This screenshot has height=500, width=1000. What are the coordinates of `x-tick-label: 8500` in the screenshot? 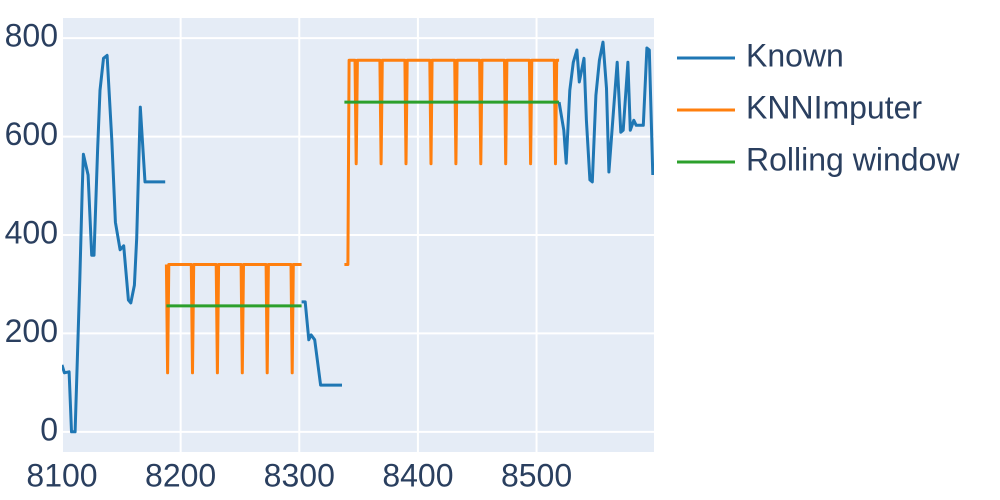 It's located at (536, 475).